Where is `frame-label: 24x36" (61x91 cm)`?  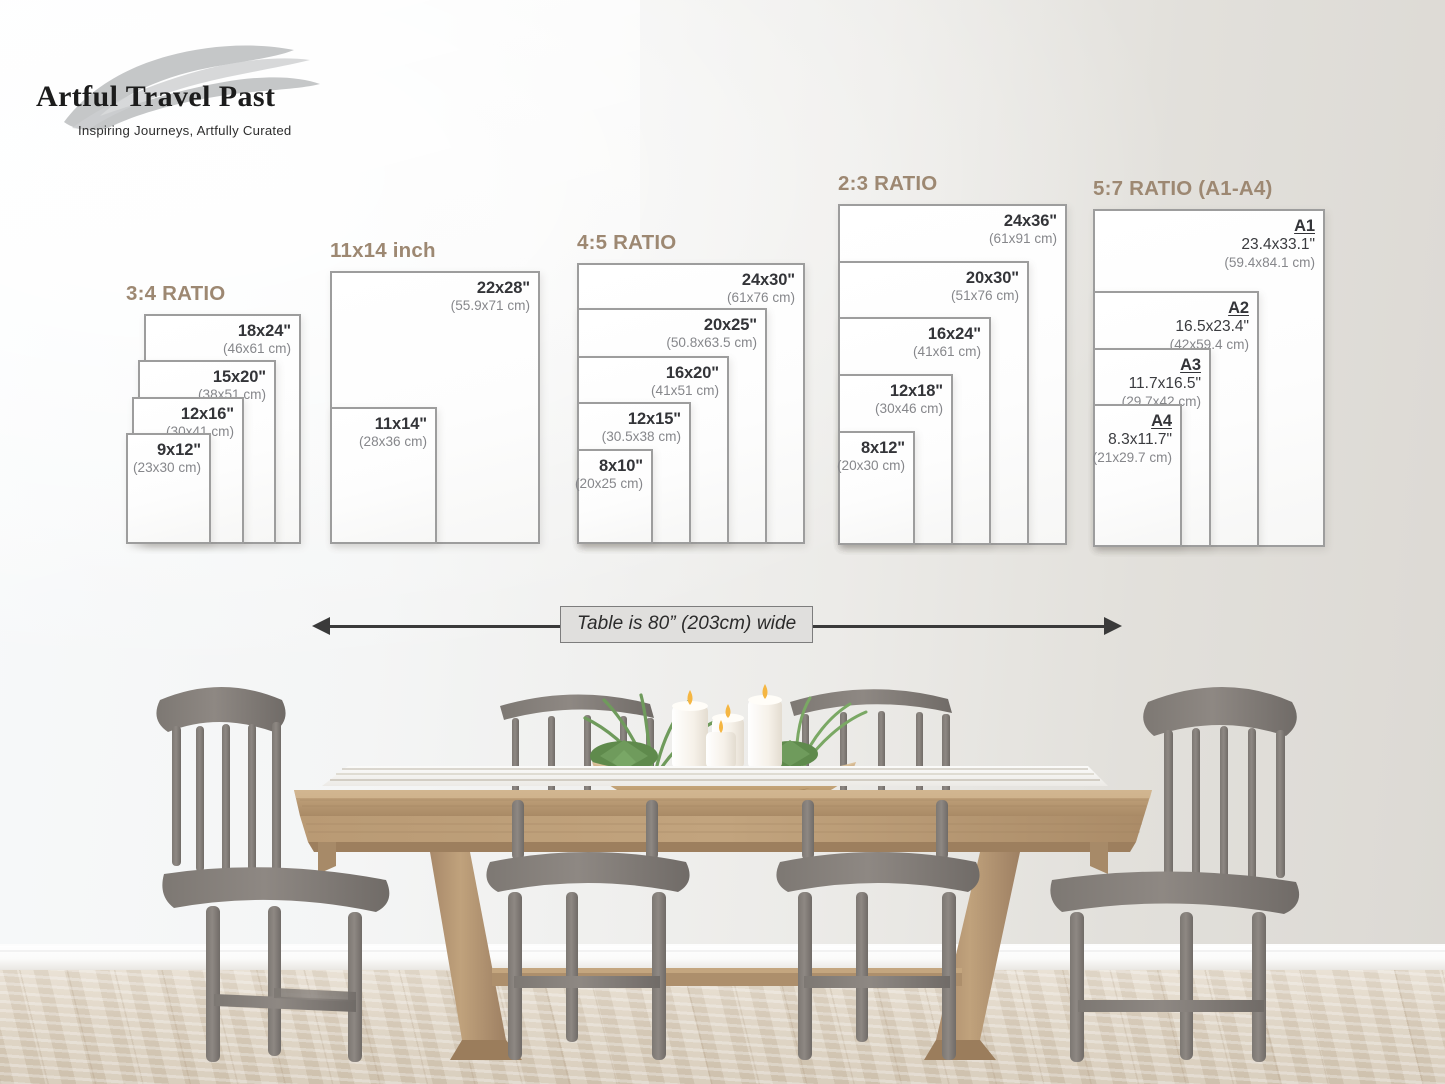
frame-label: 24x36" (61x91 cm) is located at coordinates (1023, 229).